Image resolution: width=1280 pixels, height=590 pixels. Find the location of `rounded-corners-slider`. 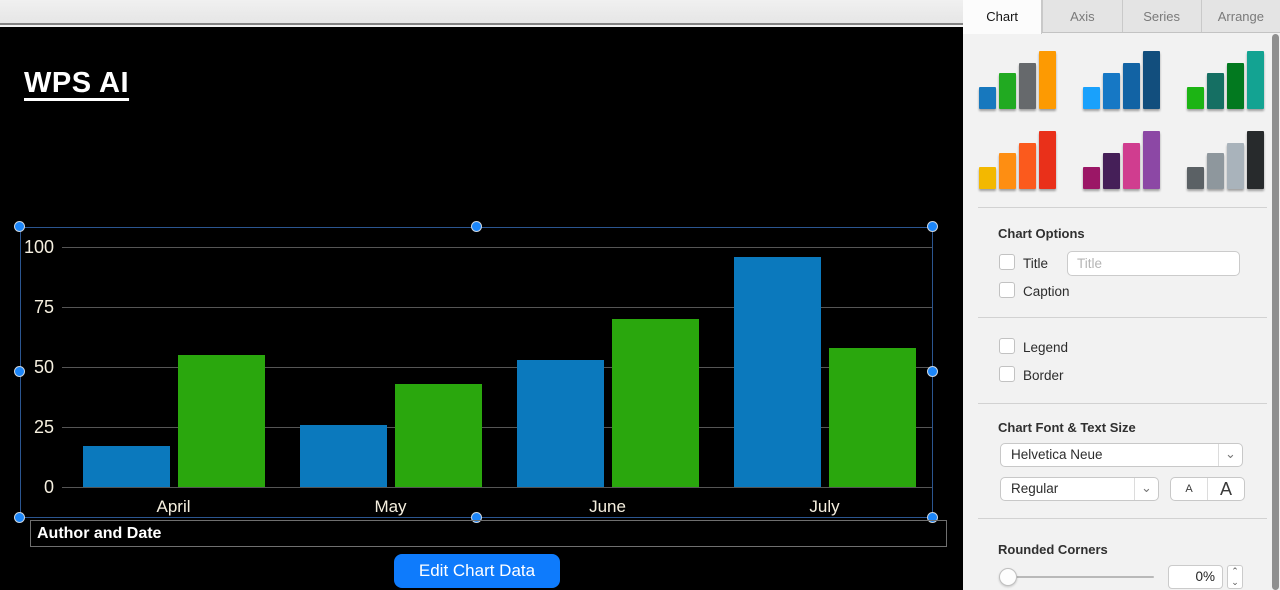

rounded-corners-slider is located at coordinates (1076, 577).